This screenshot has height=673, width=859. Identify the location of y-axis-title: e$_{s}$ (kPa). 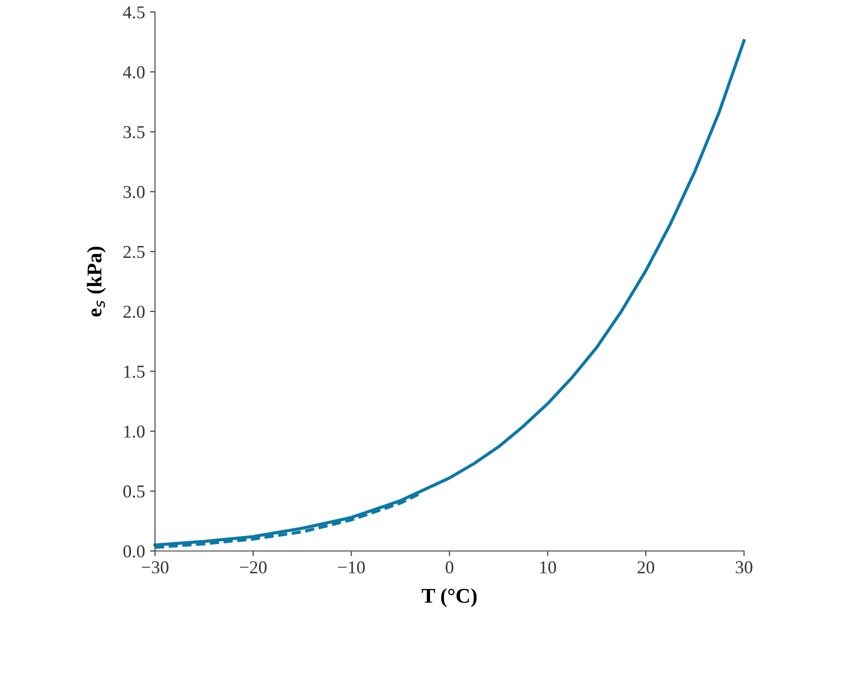
(96, 281).